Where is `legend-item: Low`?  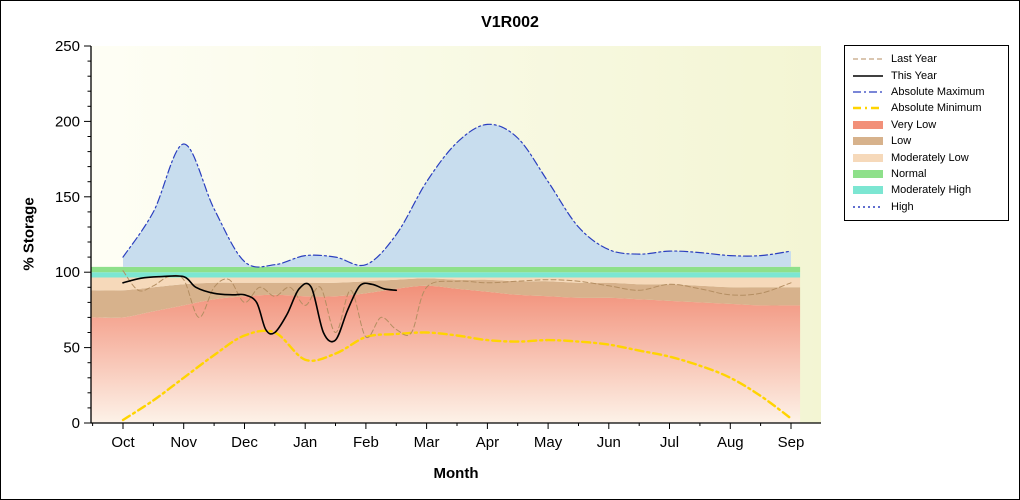
legend-item: Low is located at coordinates (926, 141).